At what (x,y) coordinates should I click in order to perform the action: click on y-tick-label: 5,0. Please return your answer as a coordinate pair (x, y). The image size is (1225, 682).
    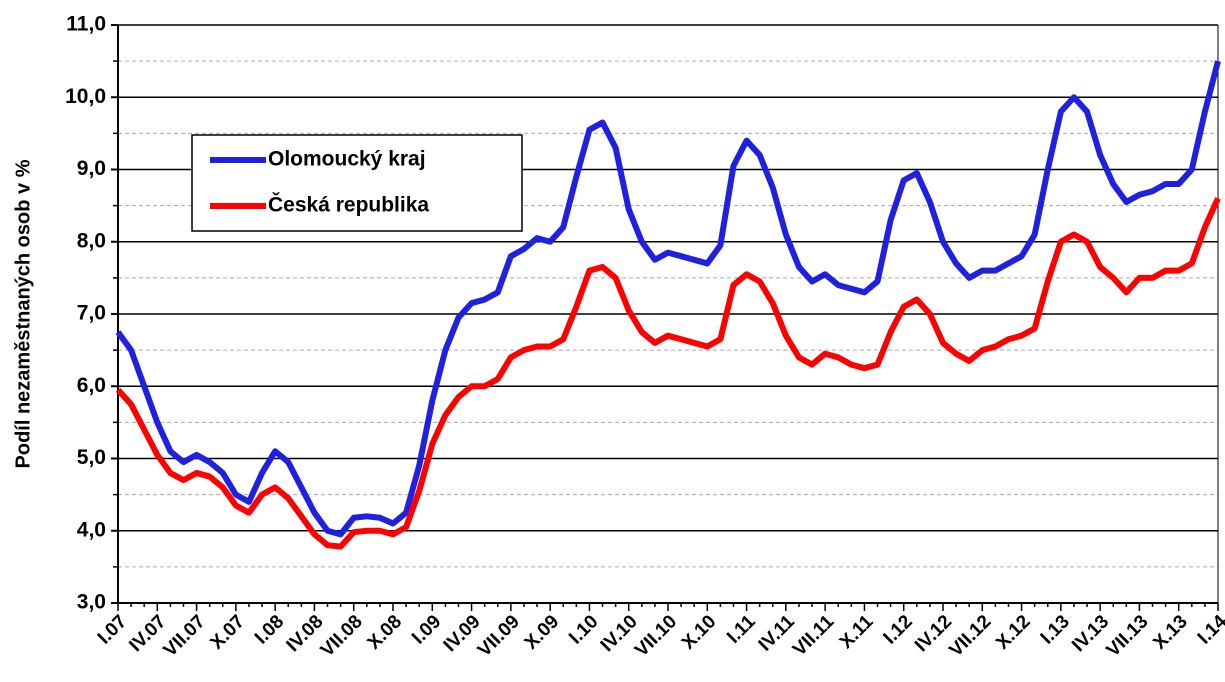
    Looking at the image, I should click on (91, 457).